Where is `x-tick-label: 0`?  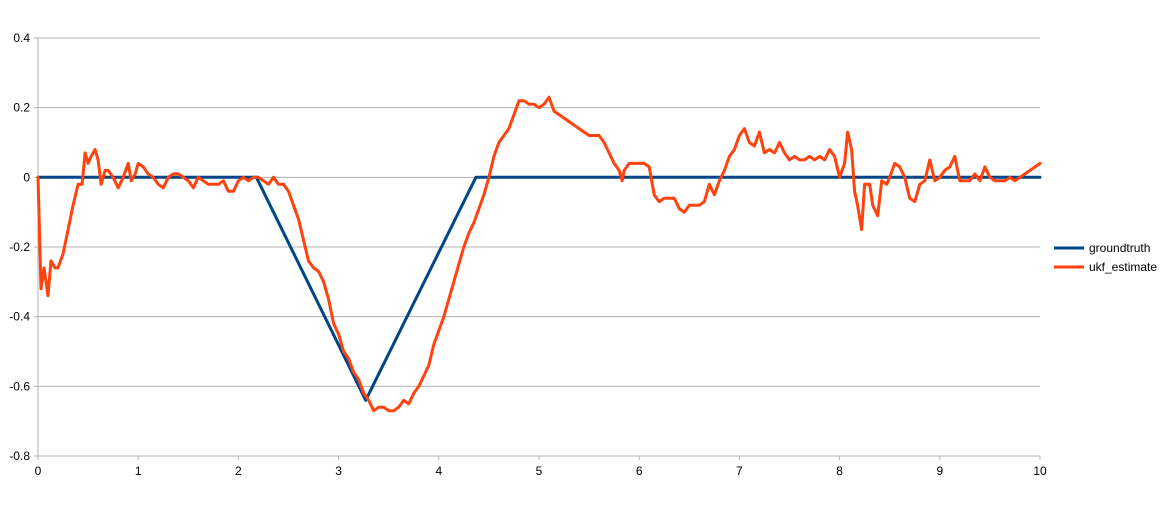 x-tick-label: 0 is located at coordinates (38, 471).